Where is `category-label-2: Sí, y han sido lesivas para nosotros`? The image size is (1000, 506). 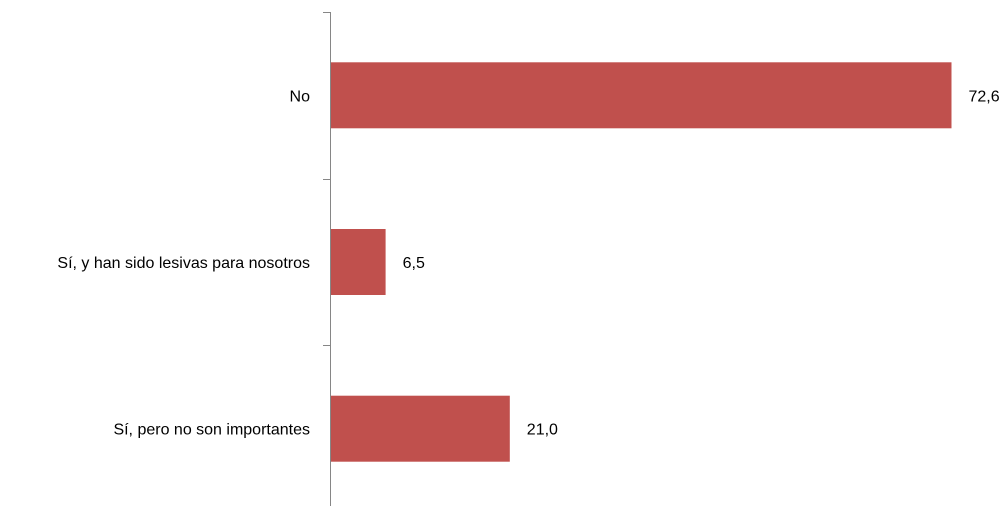 category-label-2: Sí, y han sido lesivas para nosotros is located at coordinates (183, 263).